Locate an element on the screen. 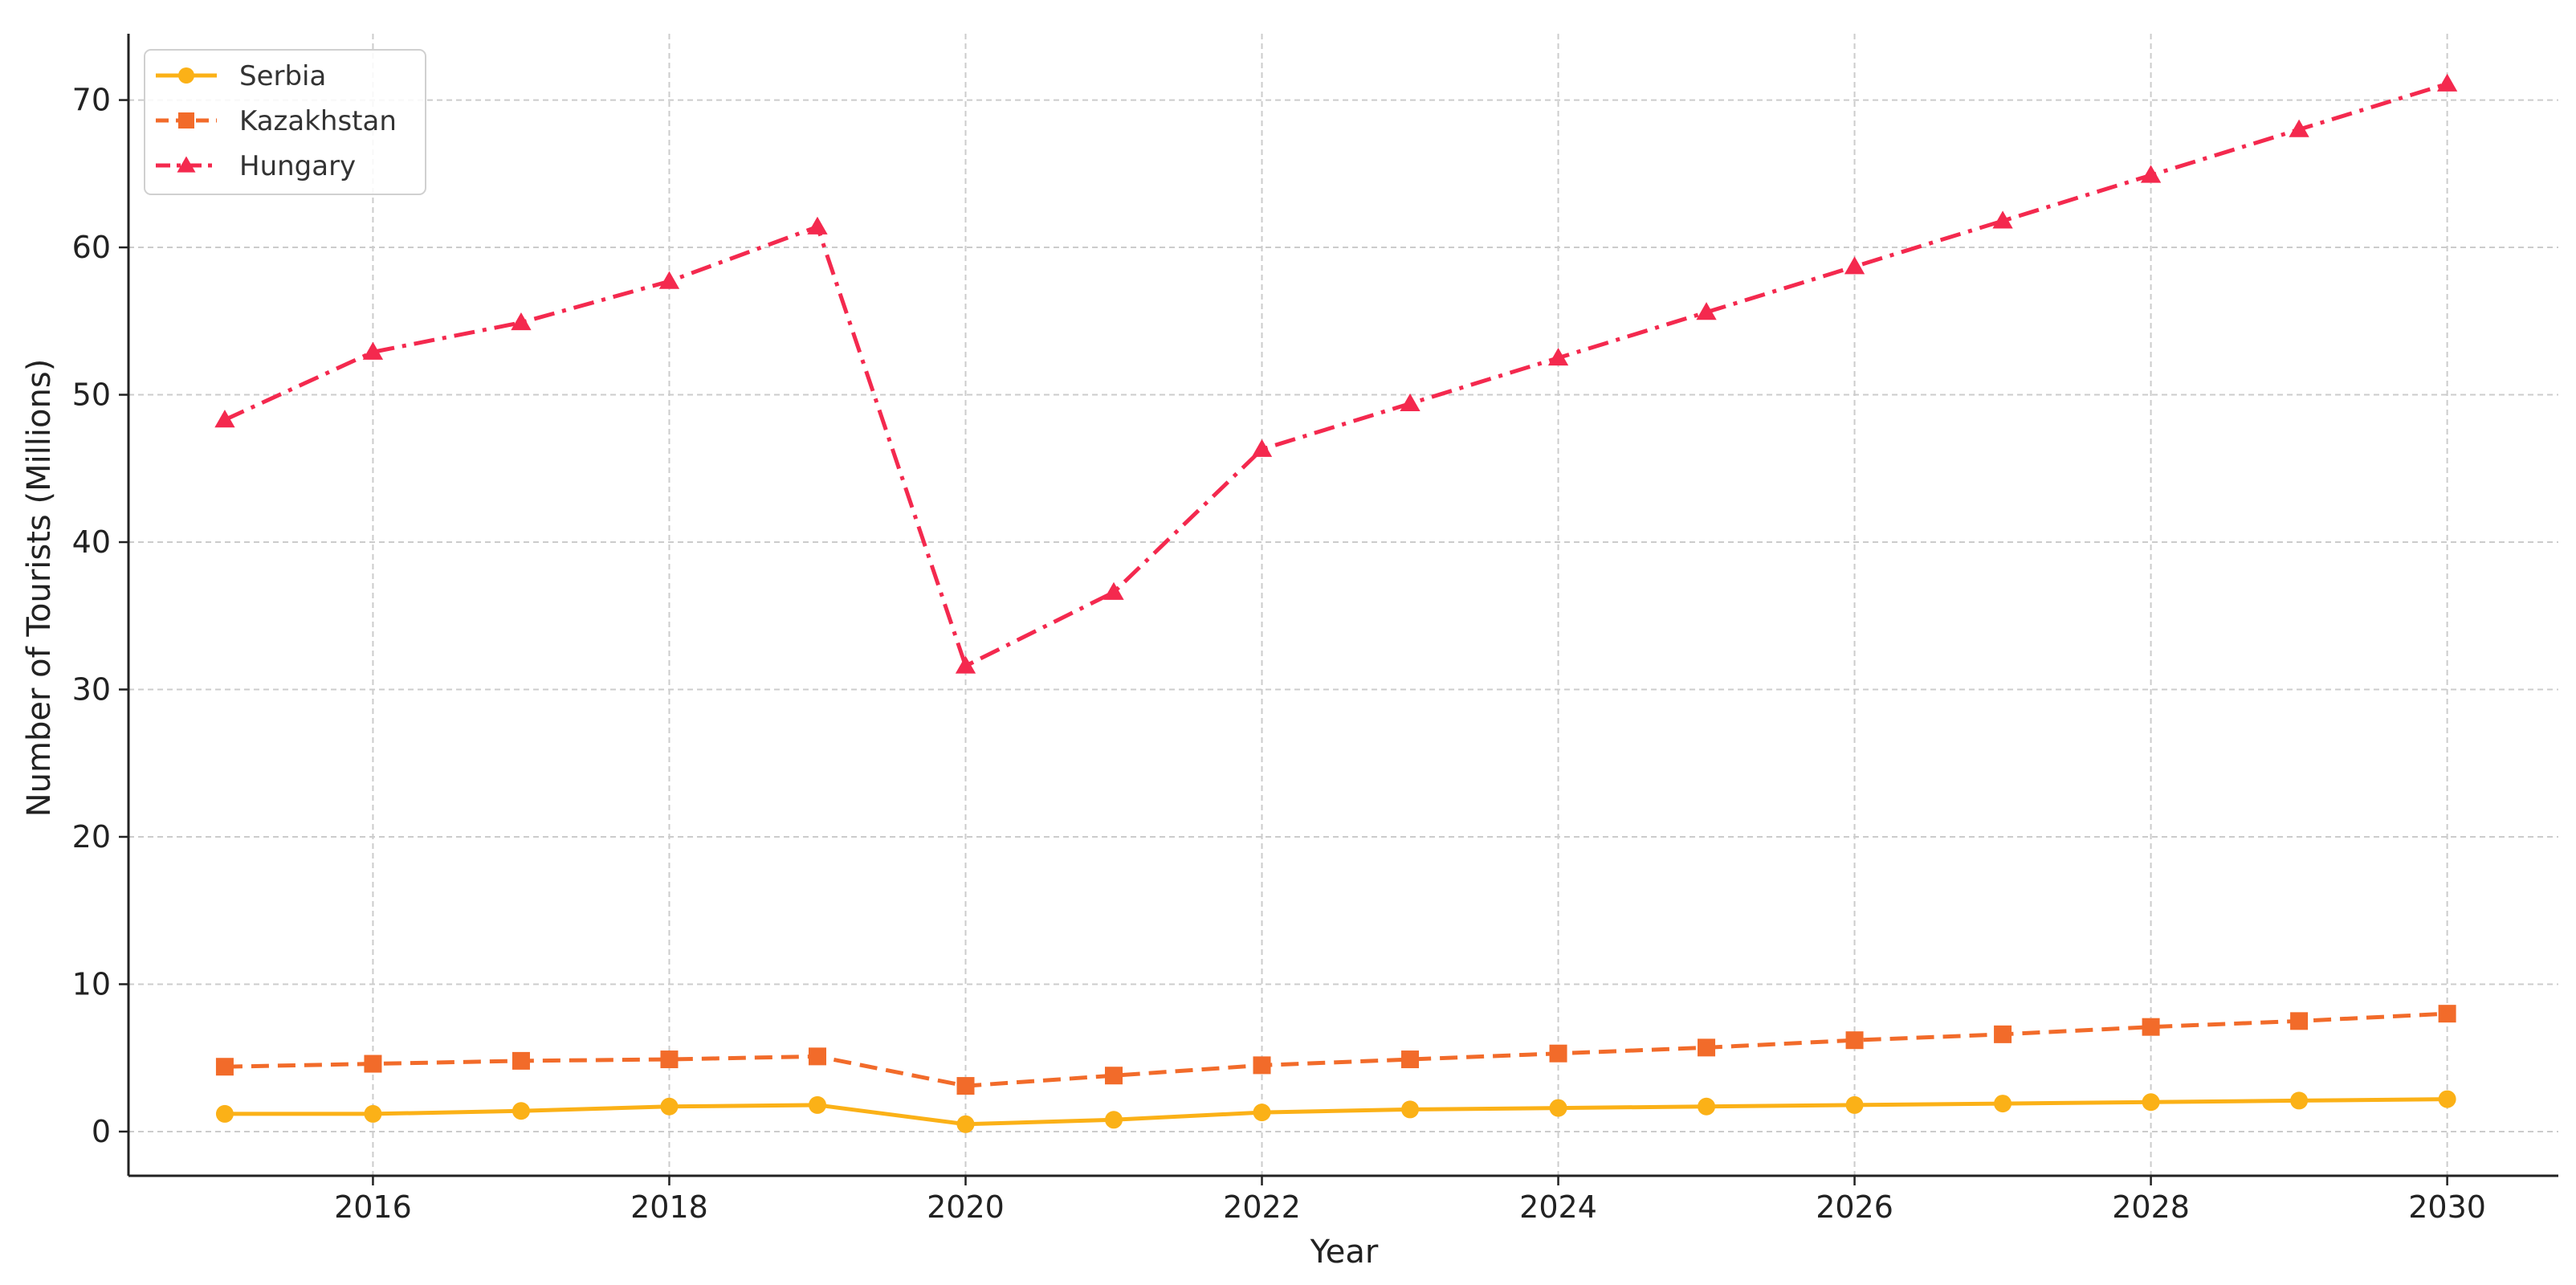 The height and width of the screenshot is (1285, 2576). legend-label-serbia: Serbia is located at coordinates (282, 76).